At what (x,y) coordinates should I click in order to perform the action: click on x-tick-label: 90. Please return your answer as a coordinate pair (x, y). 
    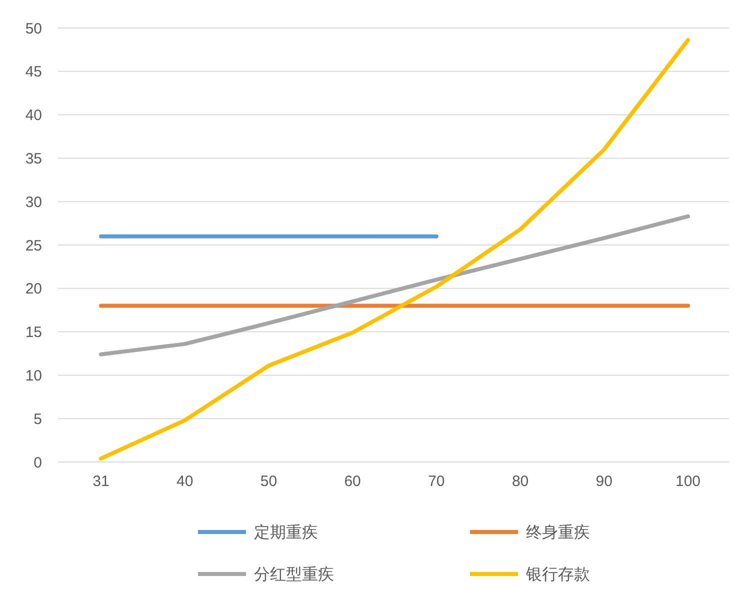
    Looking at the image, I should click on (604, 481).